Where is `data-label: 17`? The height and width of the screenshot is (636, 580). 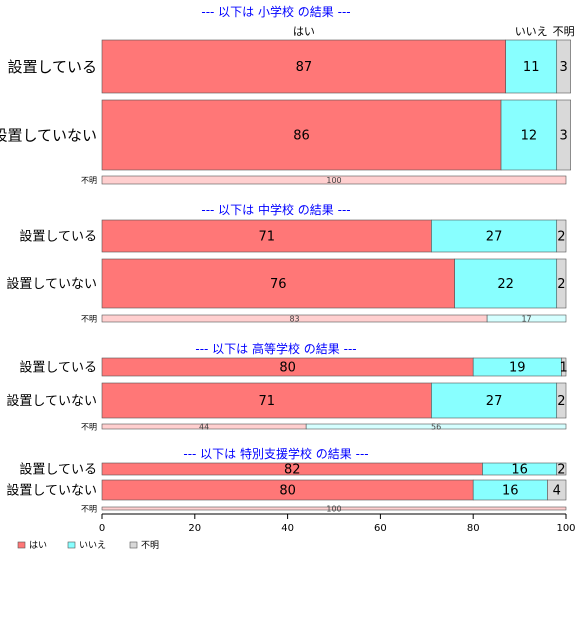
data-label: 17 is located at coordinates (526, 318).